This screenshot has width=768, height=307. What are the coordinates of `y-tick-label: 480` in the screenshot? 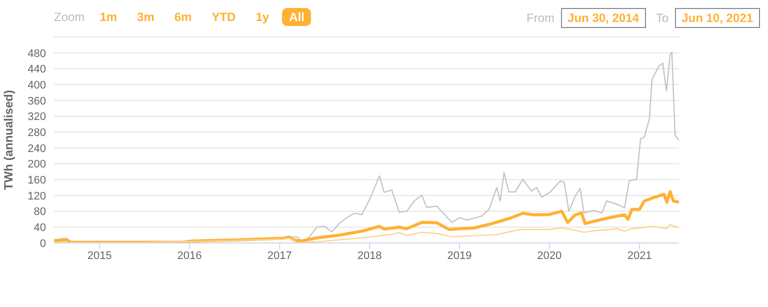 It's located at (37, 54).